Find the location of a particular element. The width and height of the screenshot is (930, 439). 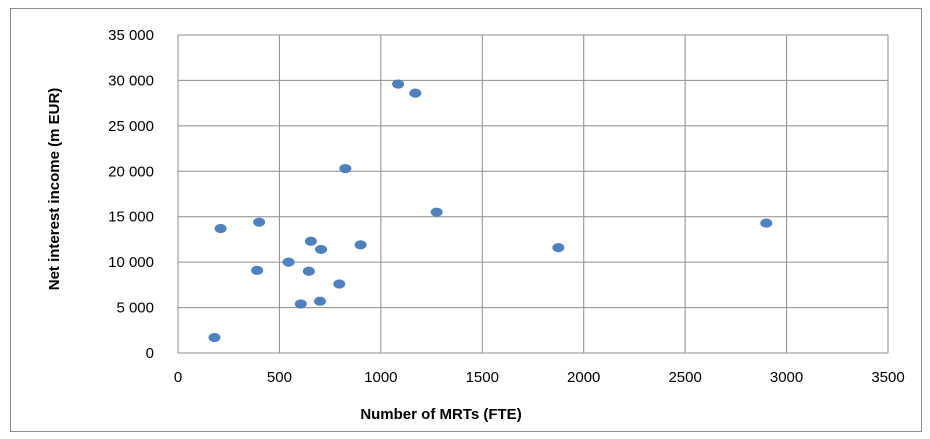

x-axis-title: Number of MRTs (FTE) is located at coordinates (440, 414).